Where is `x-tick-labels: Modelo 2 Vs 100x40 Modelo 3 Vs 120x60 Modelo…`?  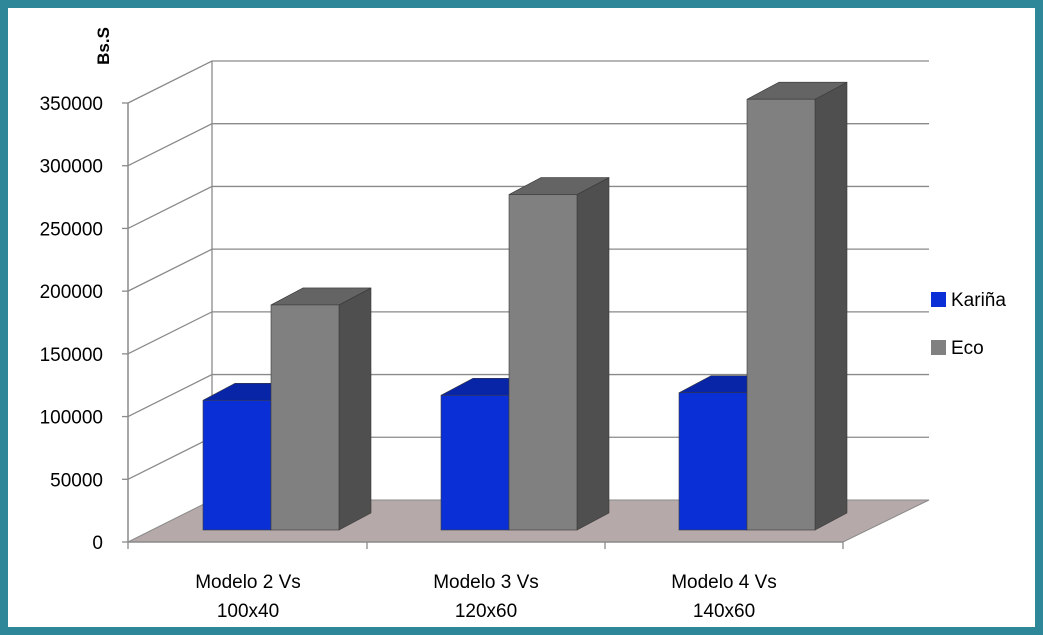 x-tick-labels: Modelo 2 Vs 100x40 Modelo 3 Vs 120x60 Modelo… is located at coordinates (486, 597).